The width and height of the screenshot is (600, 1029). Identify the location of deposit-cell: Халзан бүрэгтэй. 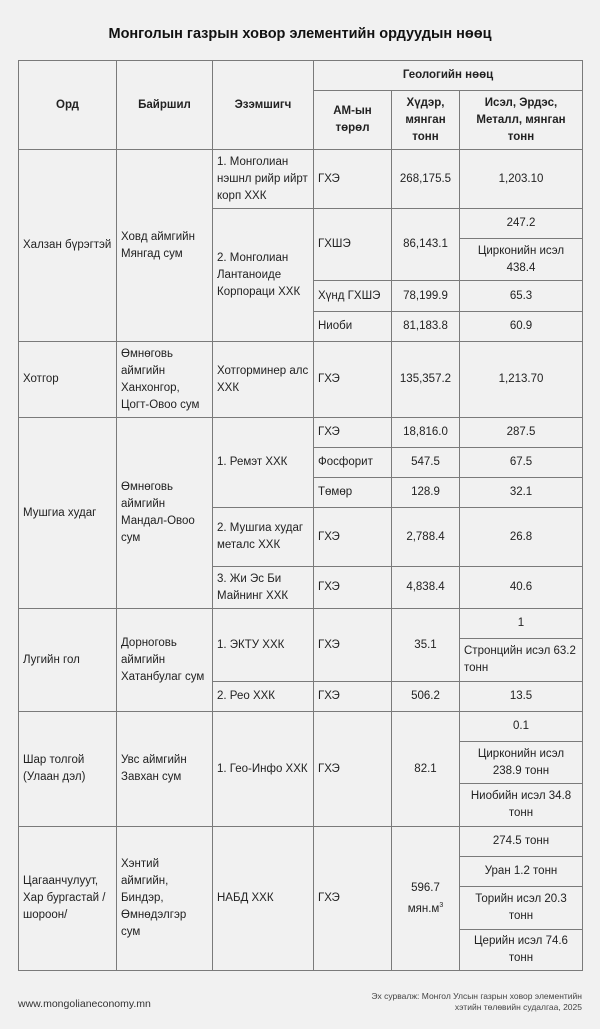
(67, 245).